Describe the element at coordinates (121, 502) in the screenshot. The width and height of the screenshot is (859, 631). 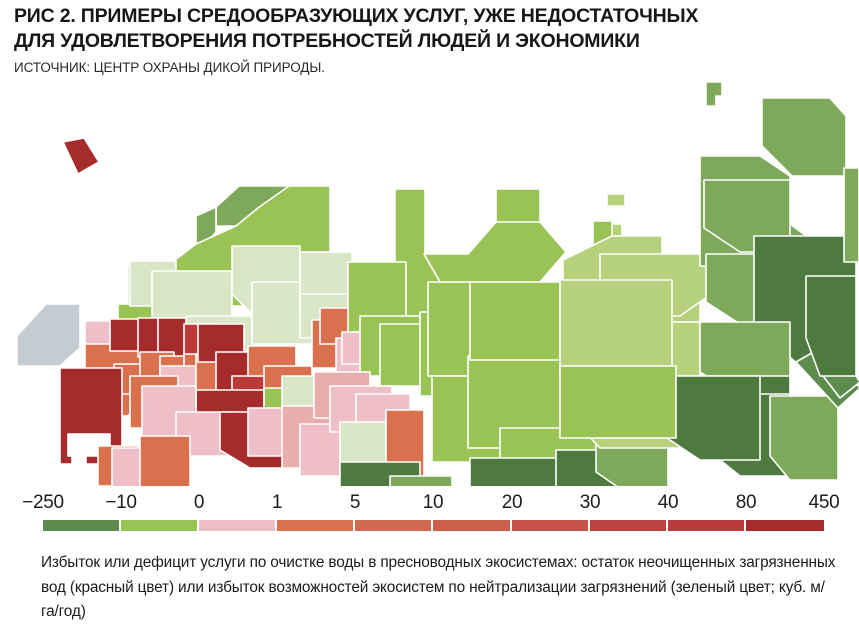
I see `legend-tick: −10` at that location.